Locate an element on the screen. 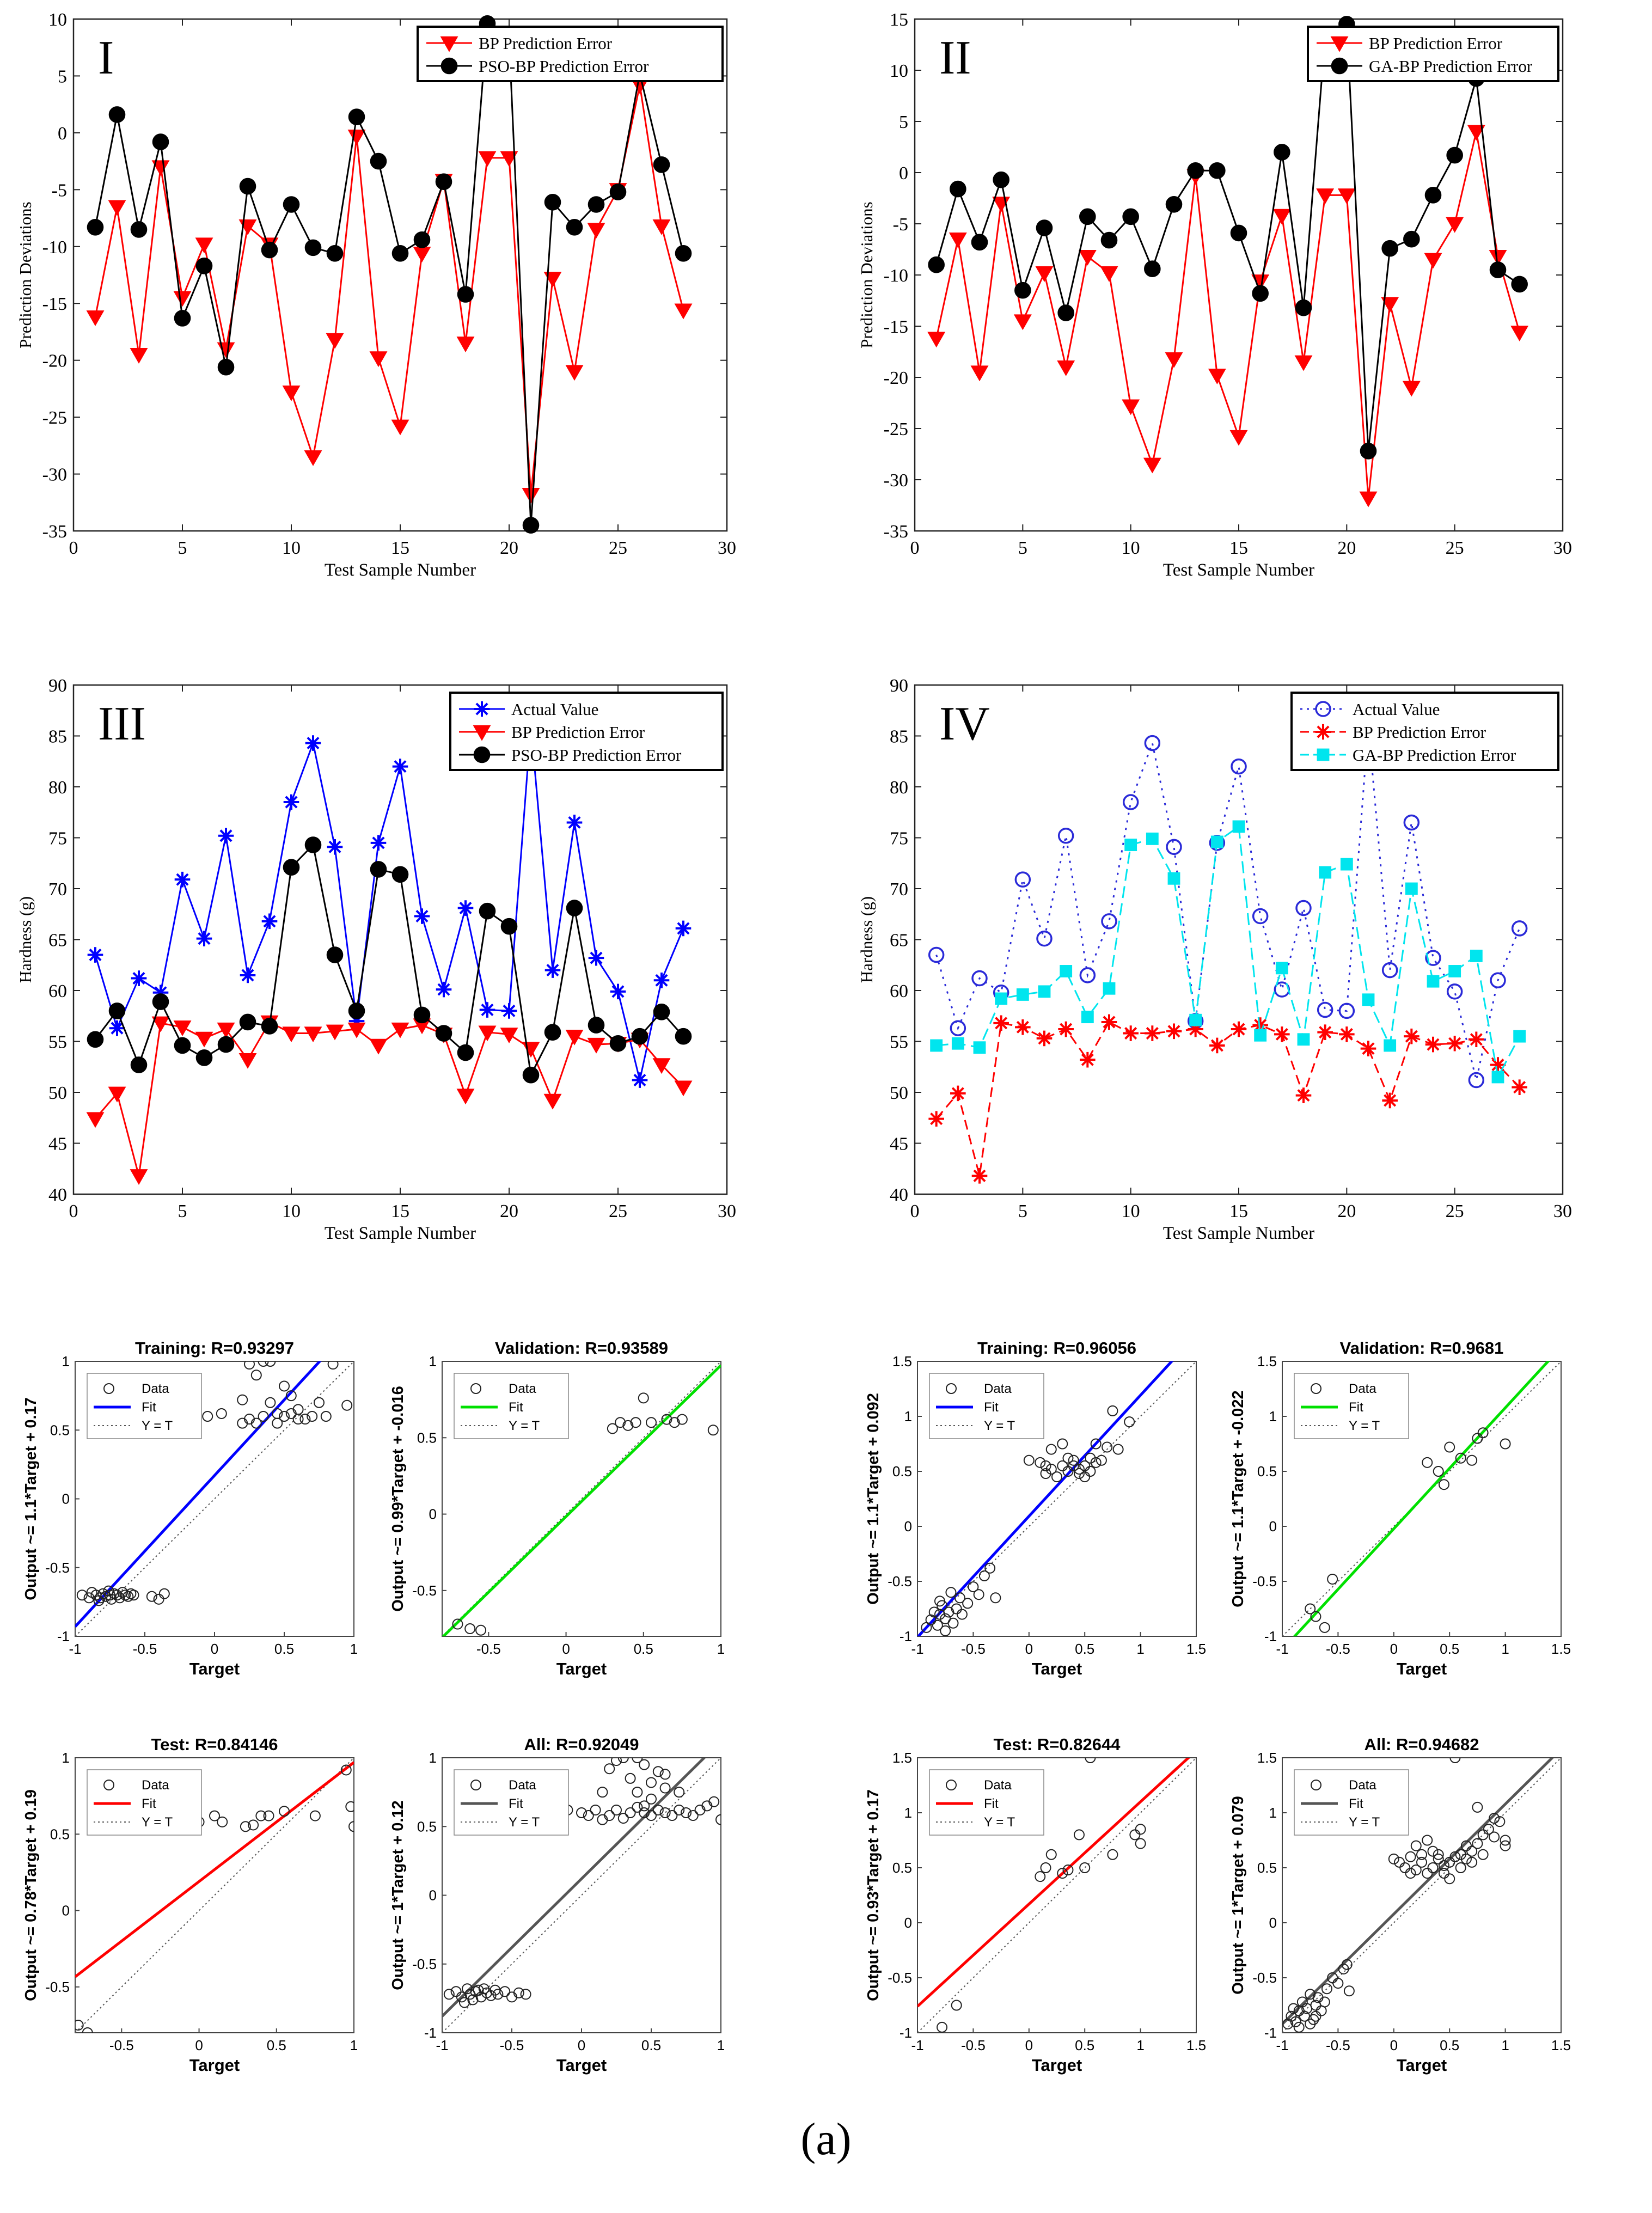  x-tick-label: 25 is located at coordinates (618, 1211).